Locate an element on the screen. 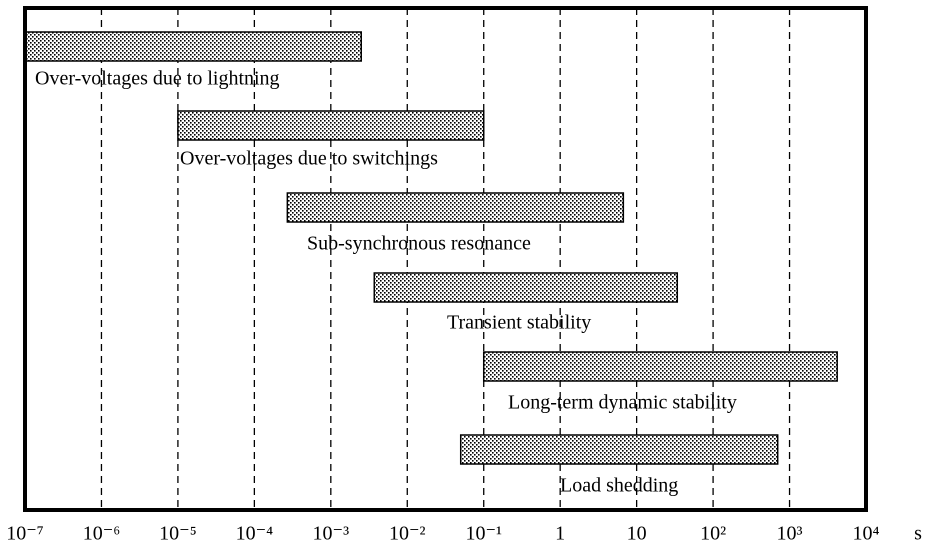 The height and width of the screenshot is (549, 929). x-tick-label: 10⁴ is located at coordinates (866, 534).